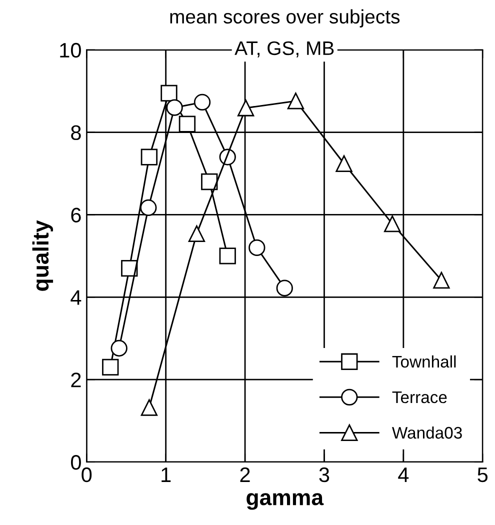 The height and width of the screenshot is (525, 495). I want to click on x-tick-label: 2, so click(245, 474).